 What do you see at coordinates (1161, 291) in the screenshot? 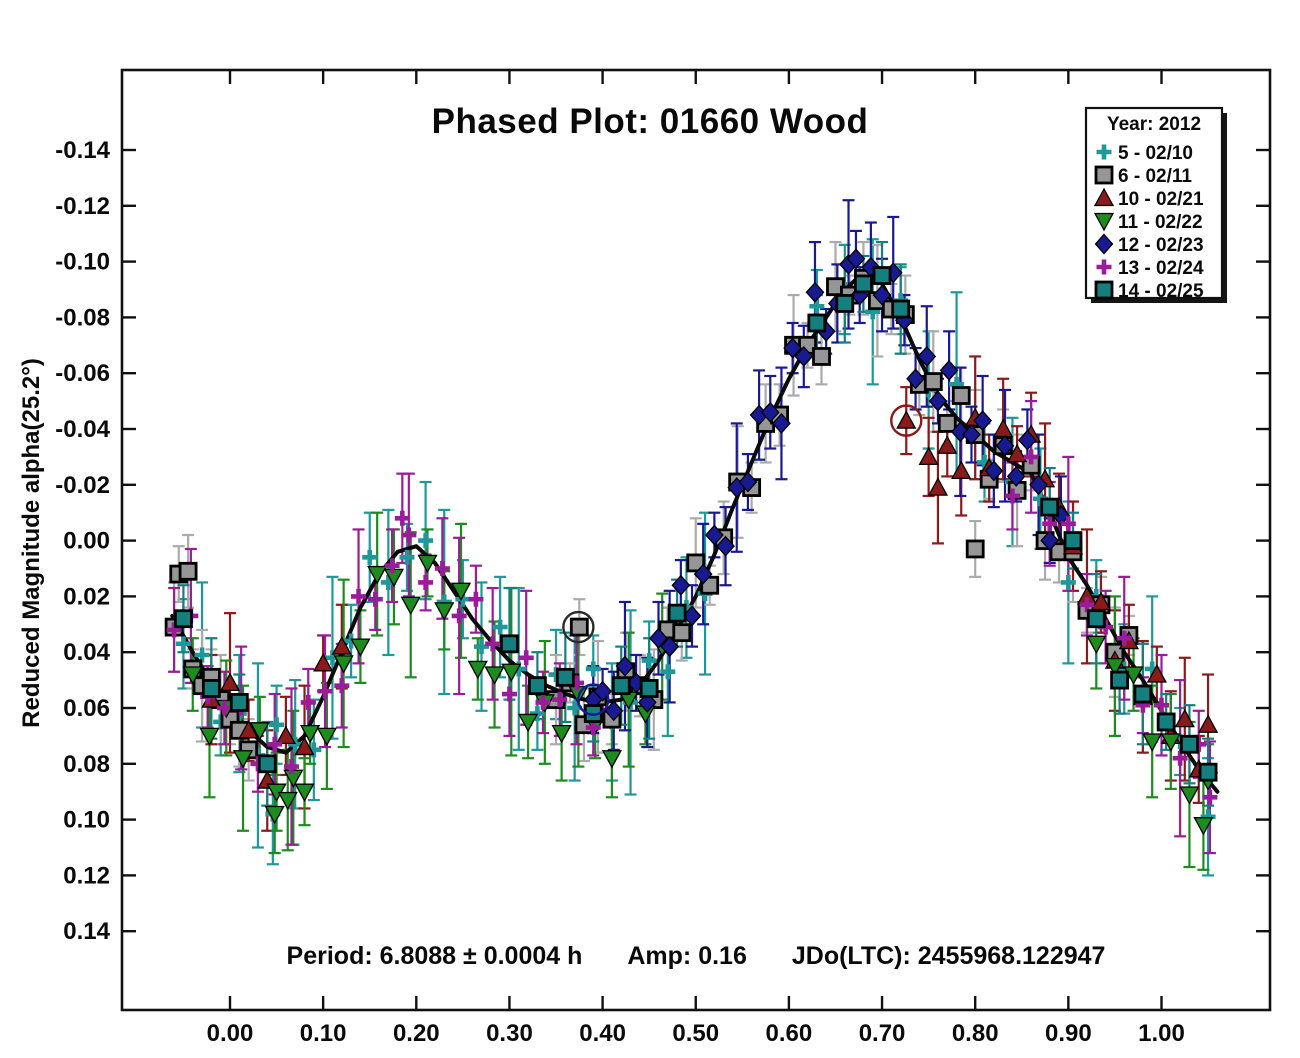
I see `legend-entry-label: 14 - 02/25` at bounding box center [1161, 291].